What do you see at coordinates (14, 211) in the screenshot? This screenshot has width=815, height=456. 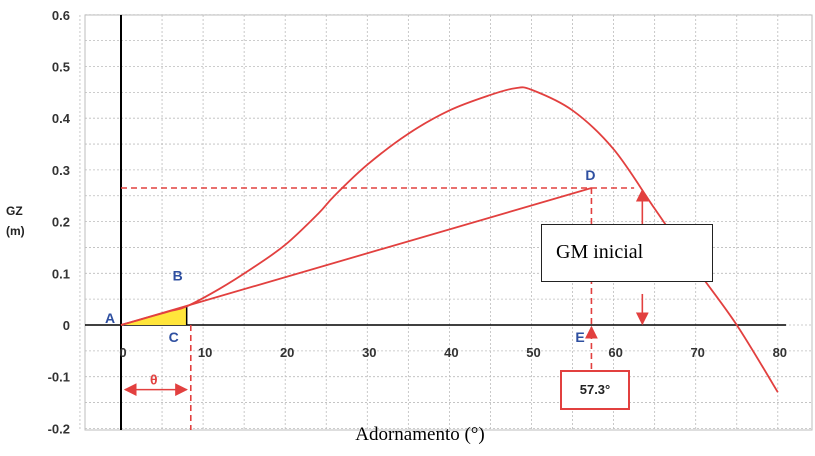 I see `y-axis-label-gz: GZ` at bounding box center [14, 211].